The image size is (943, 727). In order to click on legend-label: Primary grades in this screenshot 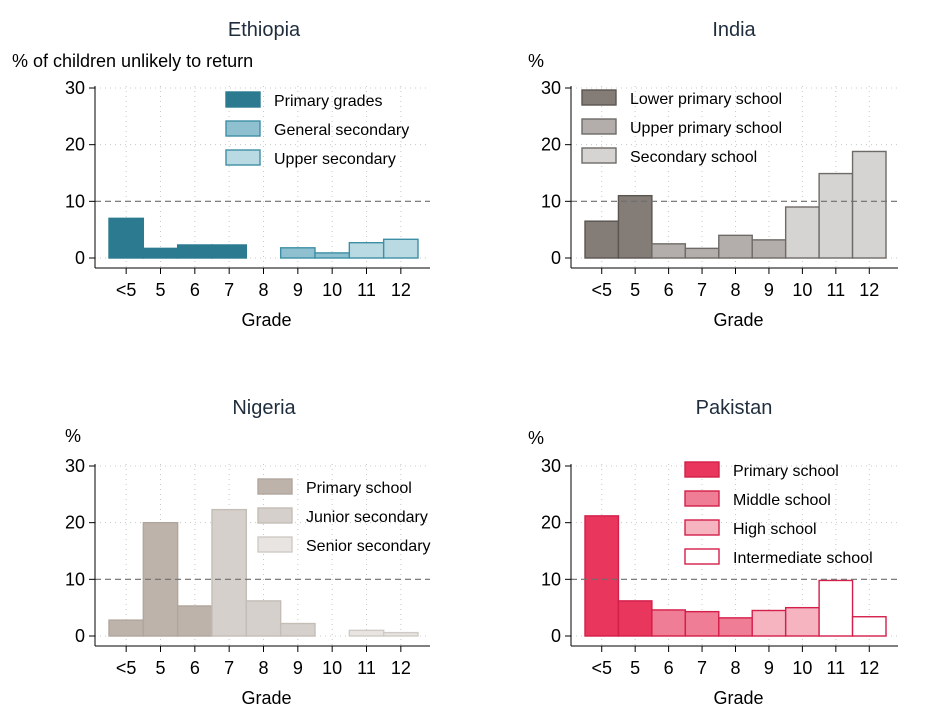, I will do `click(328, 101)`.